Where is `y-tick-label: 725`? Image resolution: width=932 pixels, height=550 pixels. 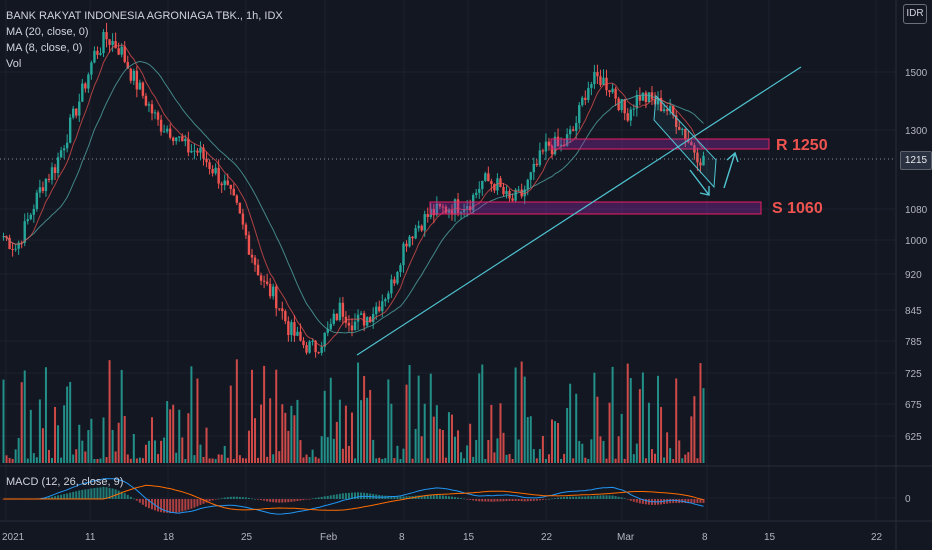 y-tick-label: 725 is located at coordinates (913, 374).